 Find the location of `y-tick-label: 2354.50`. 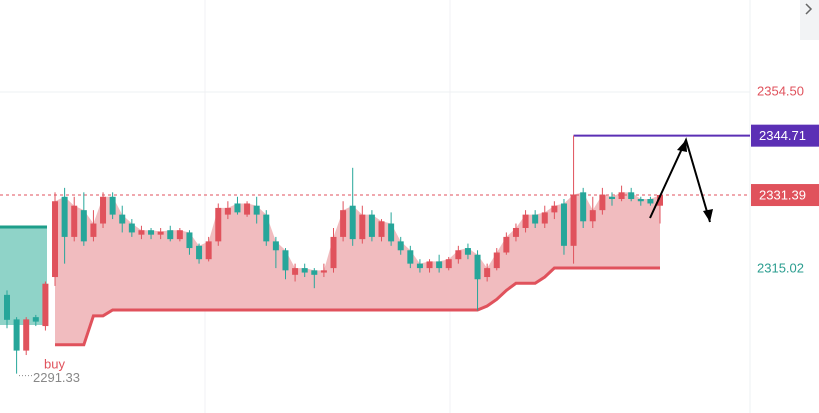

y-tick-label: 2354.50 is located at coordinates (780, 90).